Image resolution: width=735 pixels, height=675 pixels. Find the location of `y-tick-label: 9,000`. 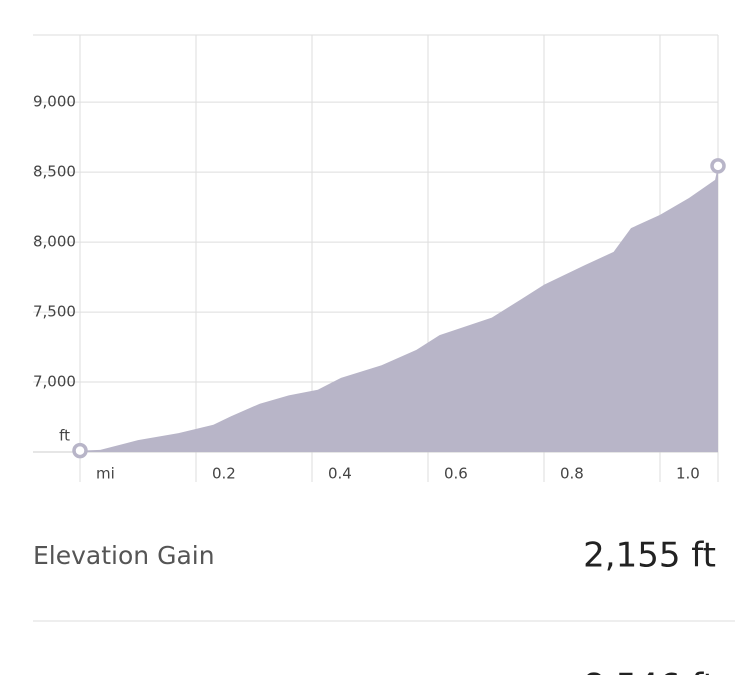

y-tick-label: 9,000 is located at coordinates (54, 102).